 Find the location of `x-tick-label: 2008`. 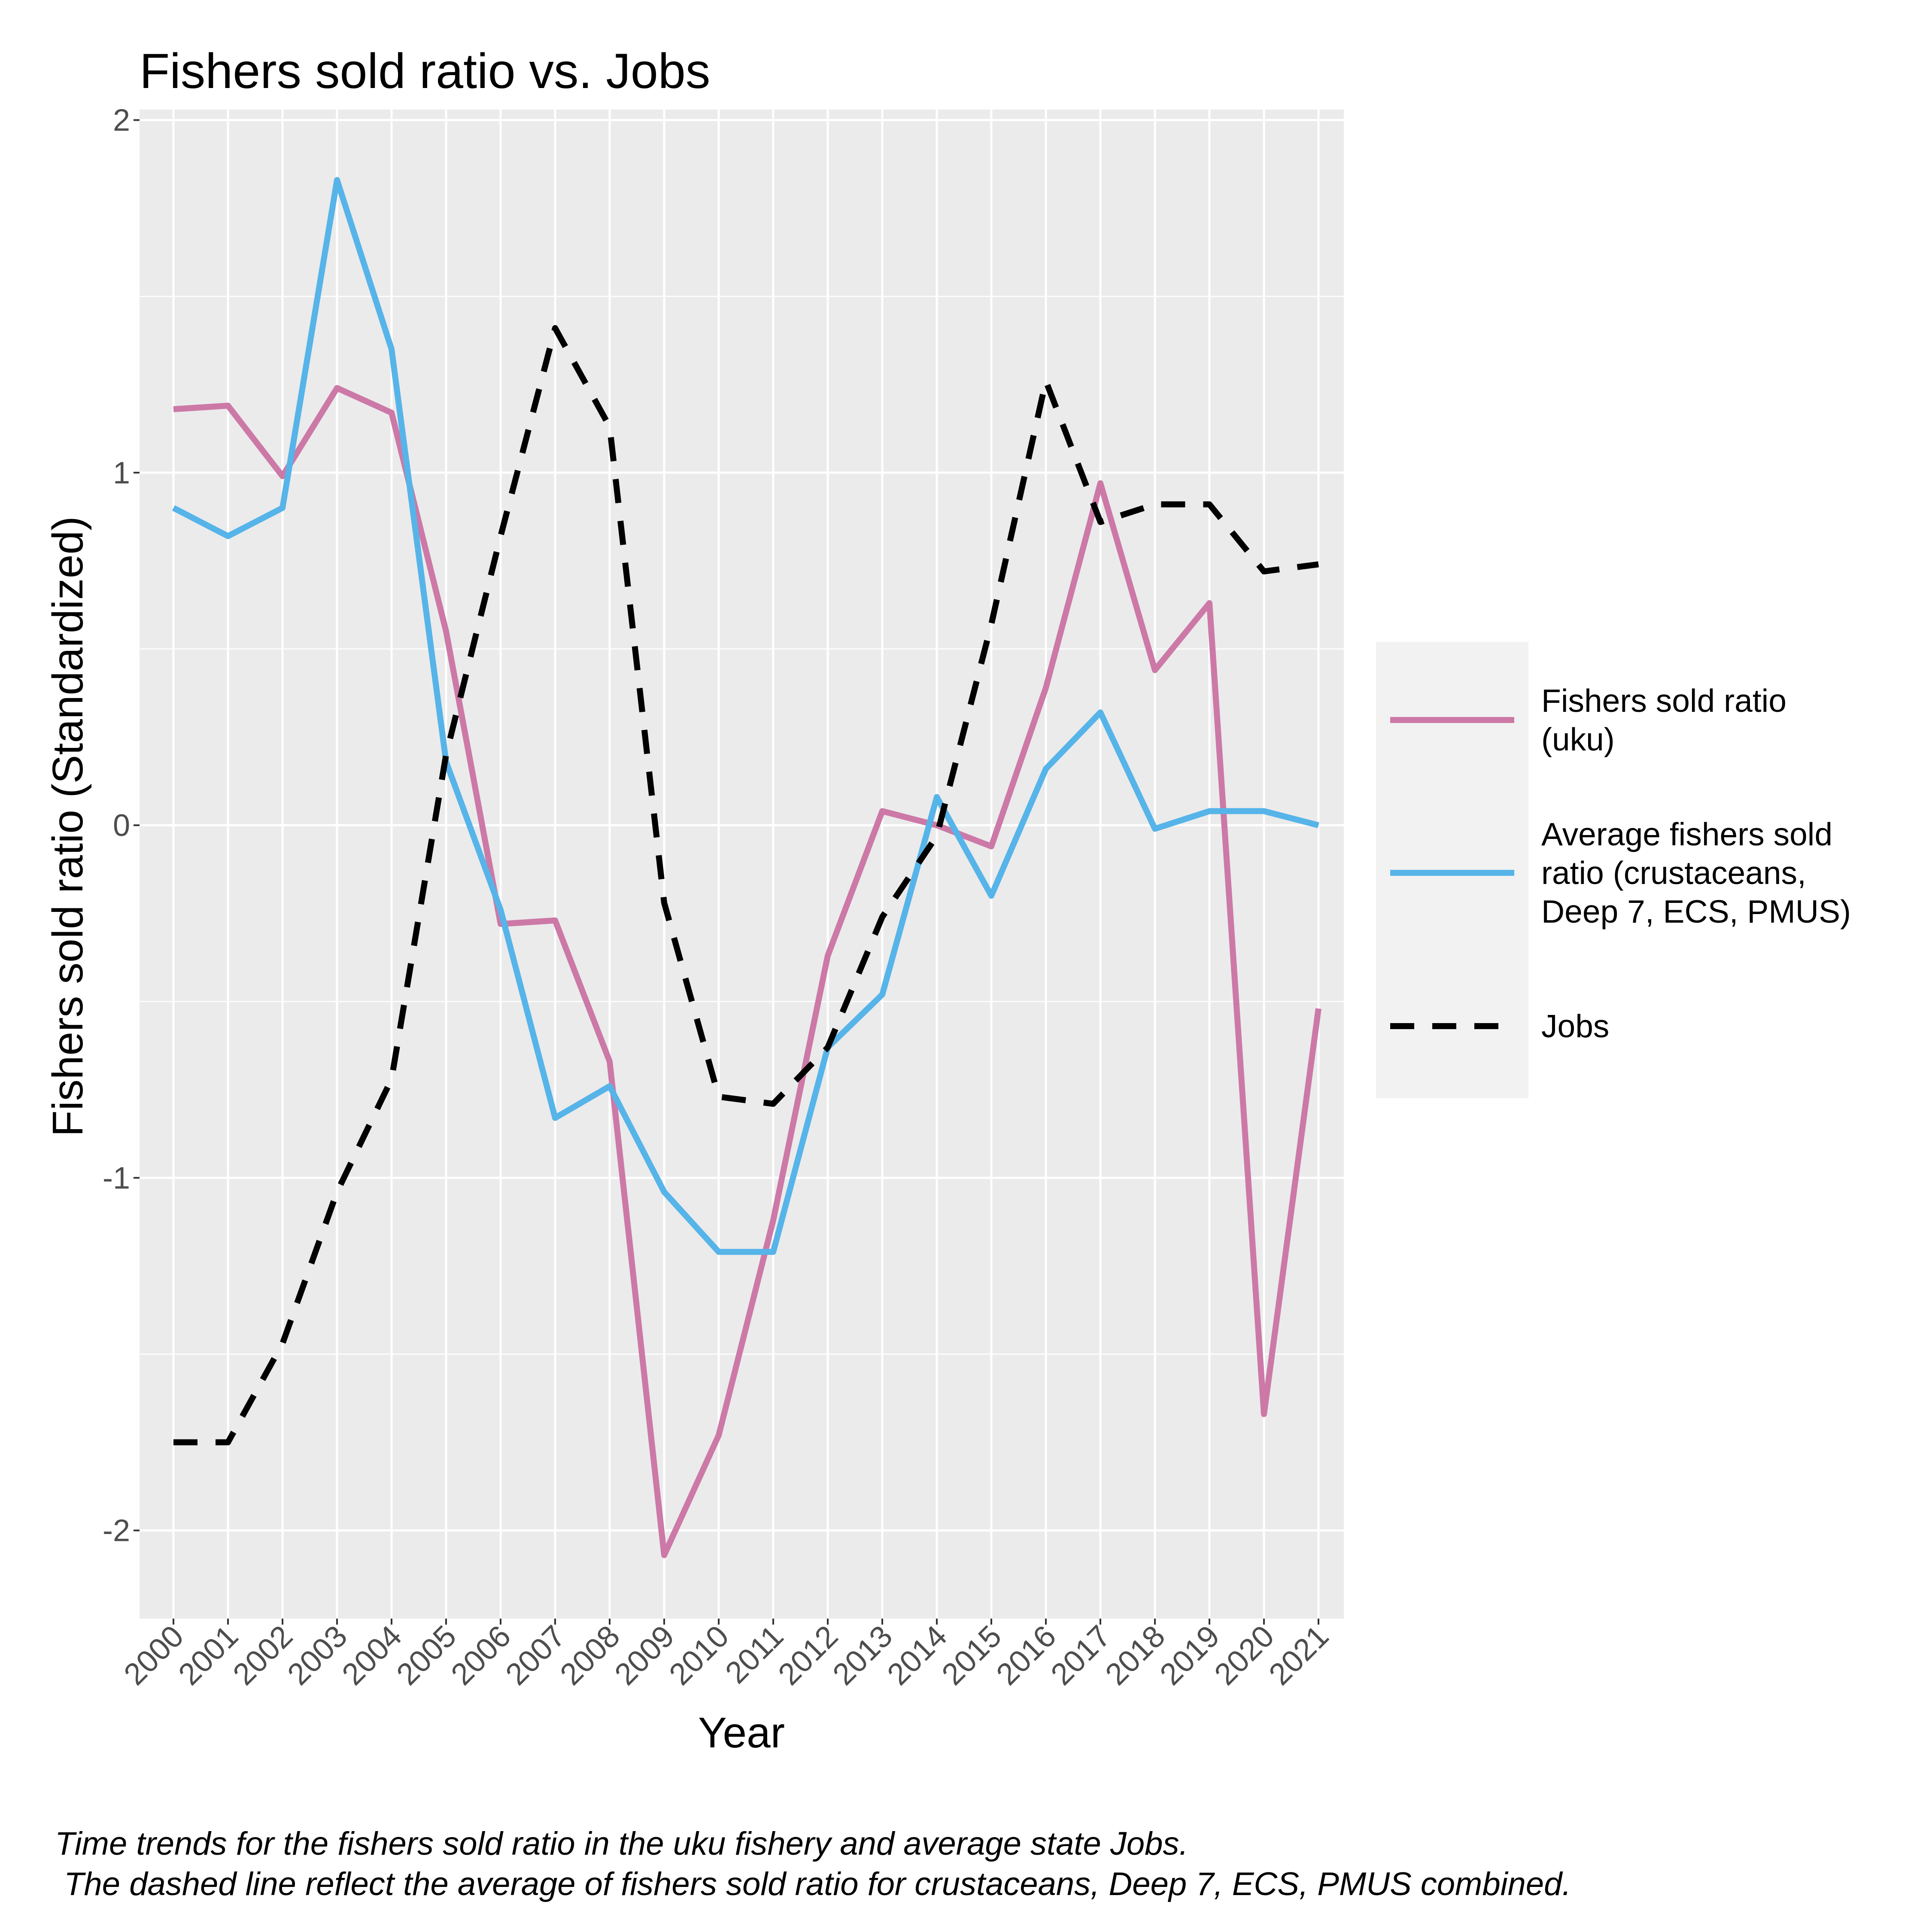

x-tick-label: 2008 is located at coordinates (589, 1656).